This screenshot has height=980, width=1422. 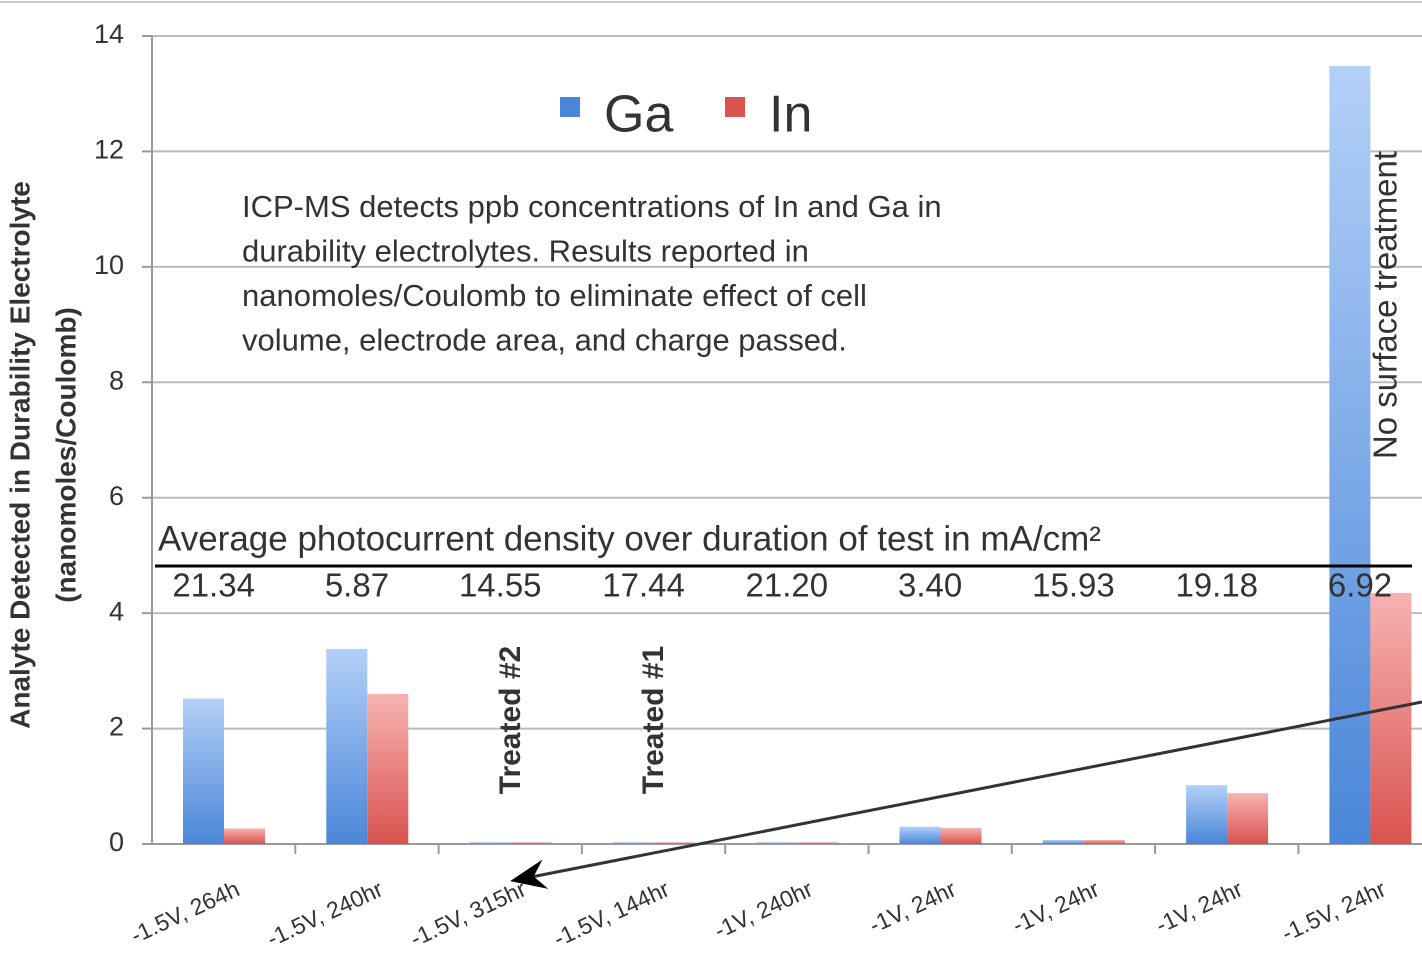 What do you see at coordinates (116, 611) in the screenshot?
I see `y-tick-label: 4` at bounding box center [116, 611].